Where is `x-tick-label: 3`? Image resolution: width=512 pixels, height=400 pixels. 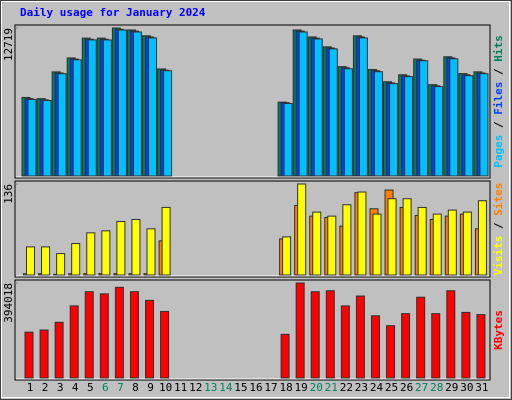
x-tick-label: 3 is located at coordinates (60, 387).